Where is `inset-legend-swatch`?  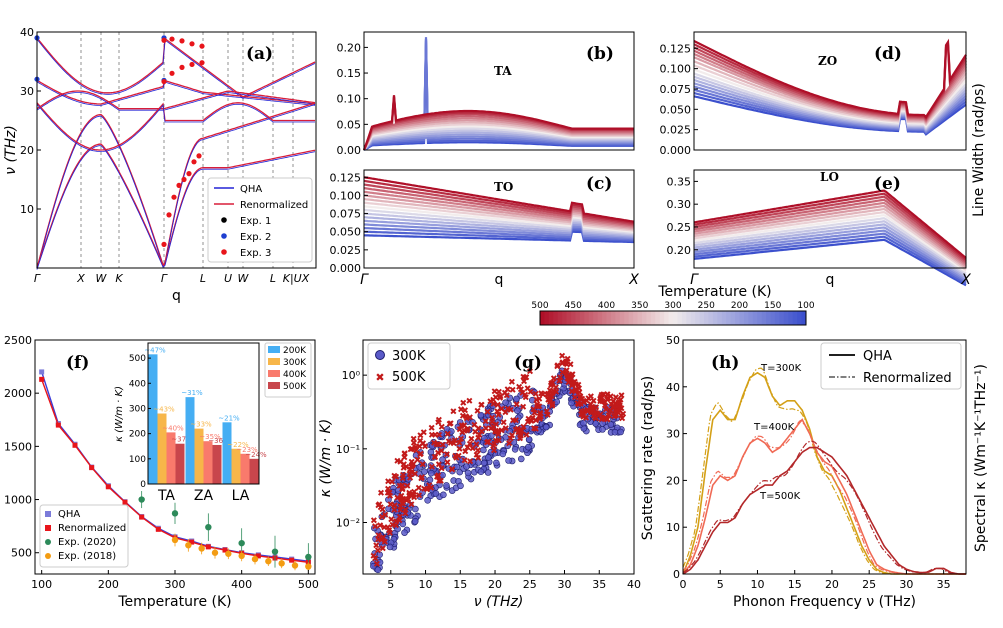
inset-legend-swatch is located at coordinates (274, 373).